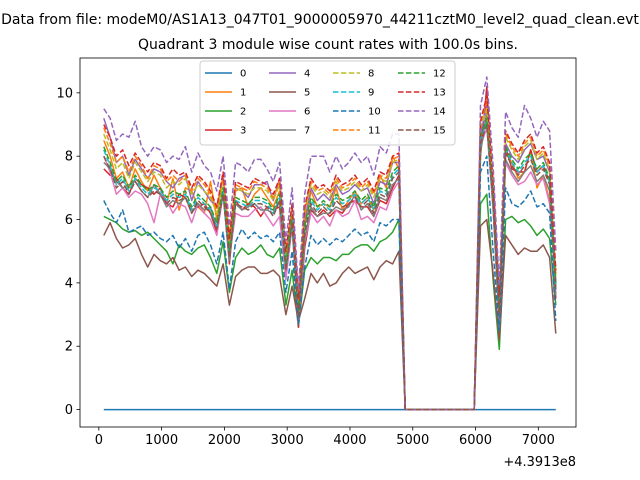 The height and width of the screenshot is (480, 640). Describe the element at coordinates (69, 283) in the screenshot. I see `y-tick-label: 4` at that location.